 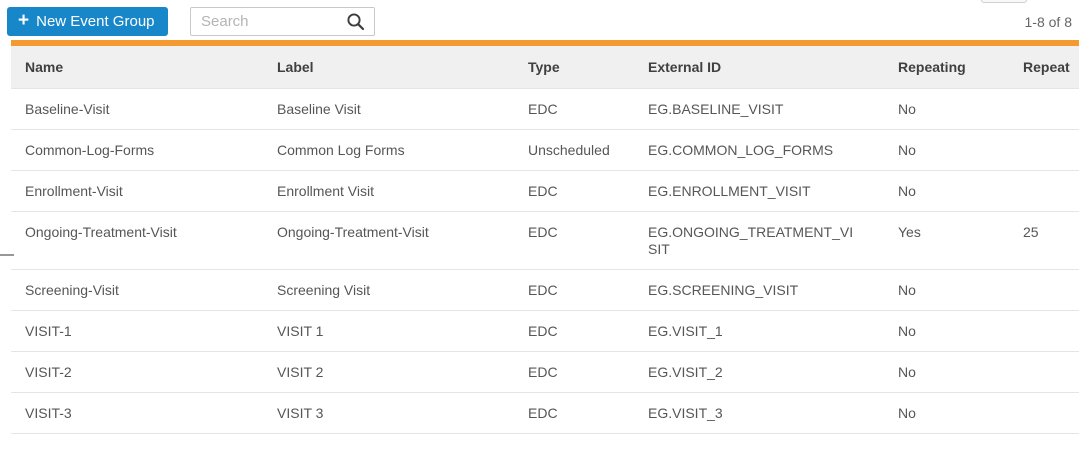 What do you see at coordinates (144, 149) in the screenshot?
I see `cell-name: Common-Log-Forms` at bounding box center [144, 149].